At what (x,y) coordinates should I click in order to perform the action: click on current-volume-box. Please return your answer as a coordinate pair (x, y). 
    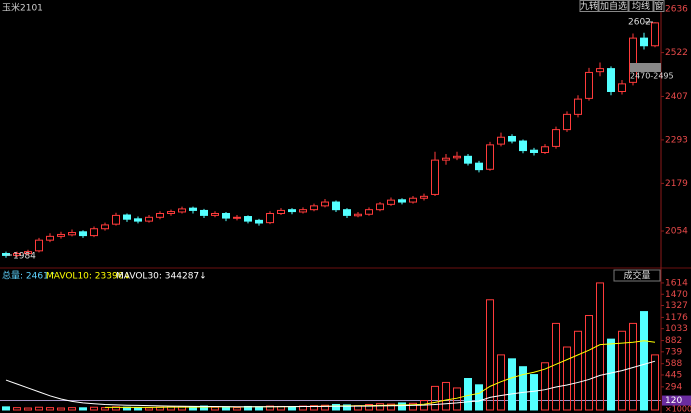
    Looking at the image, I should click on (676, 400).